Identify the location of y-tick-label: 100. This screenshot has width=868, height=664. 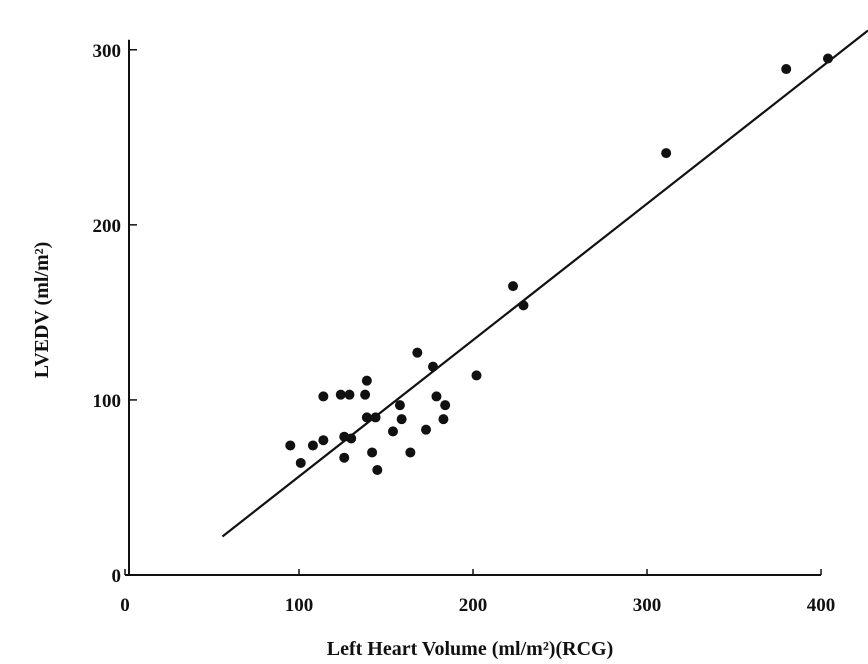
(107, 401).